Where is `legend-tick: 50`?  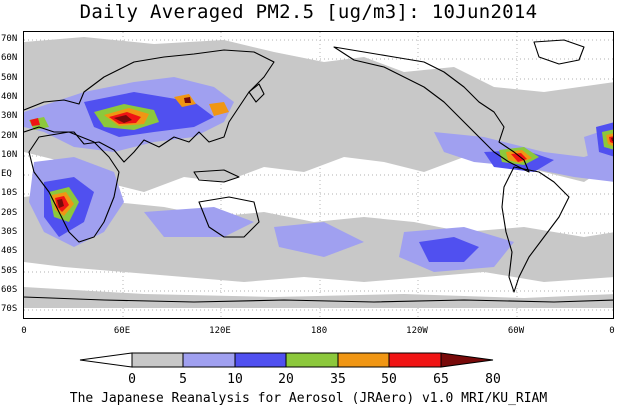 legend-tick: 50 is located at coordinates (389, 379).